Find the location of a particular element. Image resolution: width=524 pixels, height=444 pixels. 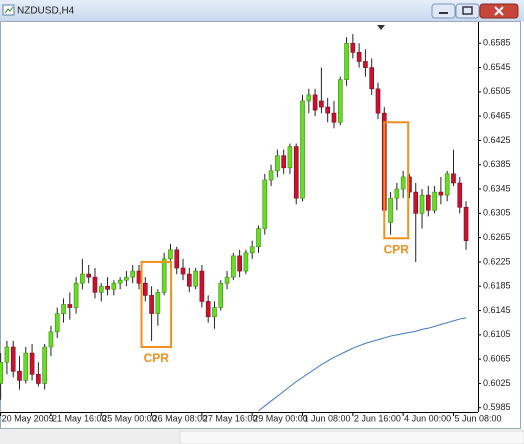

y-tick-label: 0.6105 is located at coordinates (497, 334).